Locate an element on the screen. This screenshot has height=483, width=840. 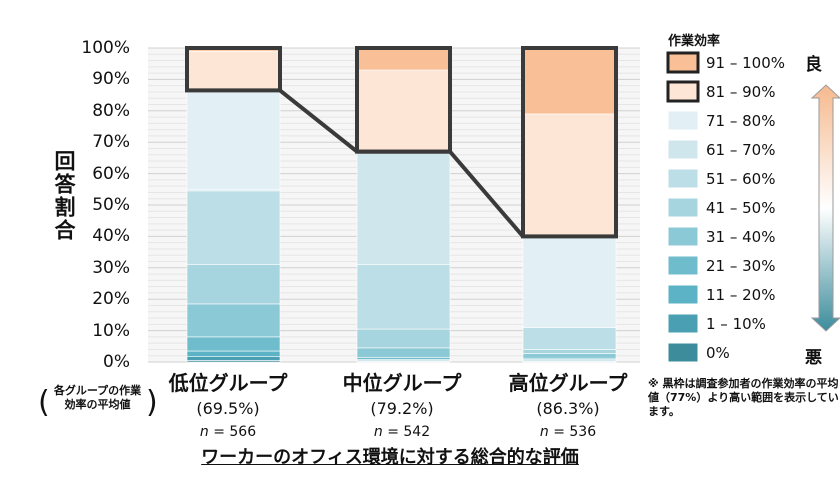
legend-label: 41 – 50% is located at coordinates (741, 208).